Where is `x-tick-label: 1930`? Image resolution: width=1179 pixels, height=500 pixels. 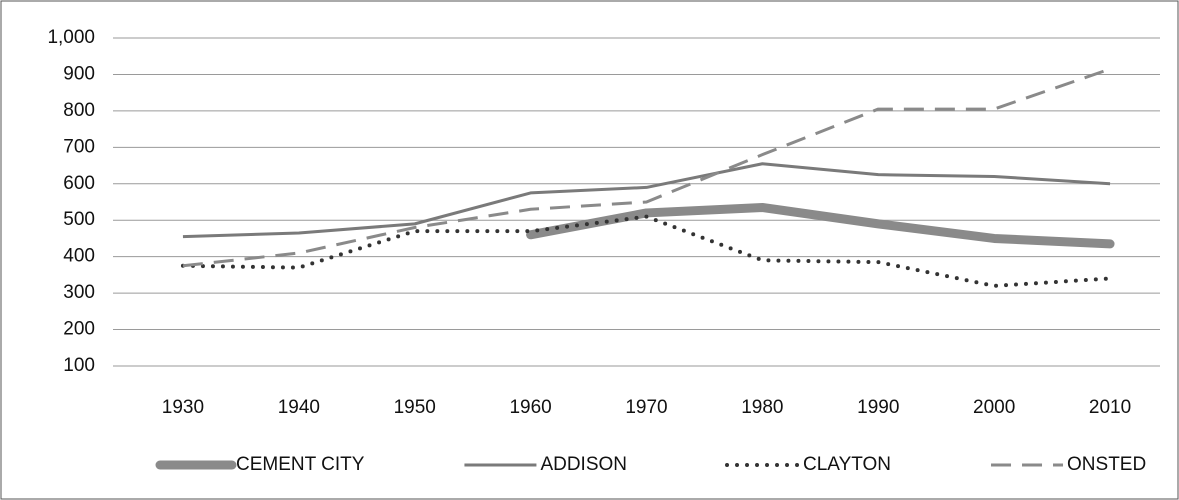
x-tick-label: 1930 is located at coordinates (183, 407).